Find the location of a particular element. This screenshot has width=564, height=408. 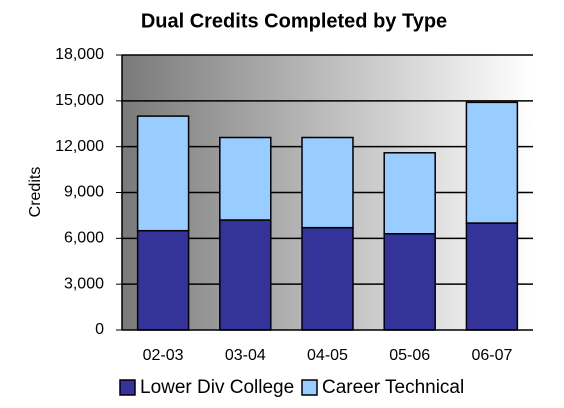

y-tick-label: 0 is located at coordinates (99, 329).